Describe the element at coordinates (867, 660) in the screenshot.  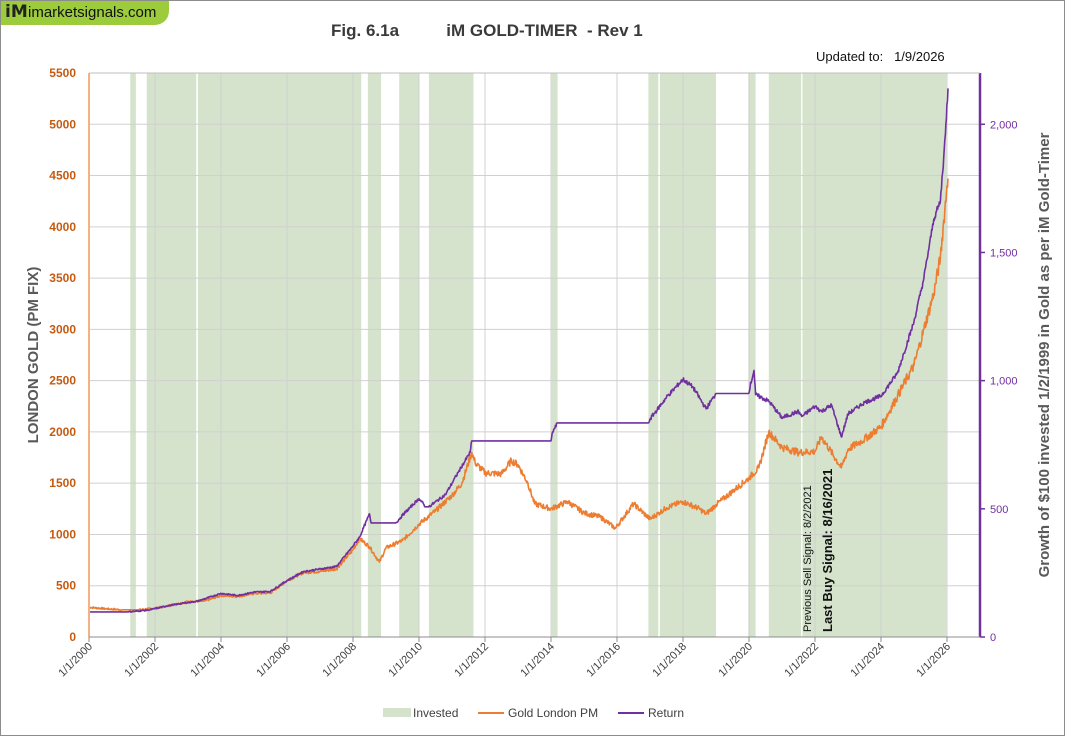
I see `x-tick-label: 1/1/2024` at that location.